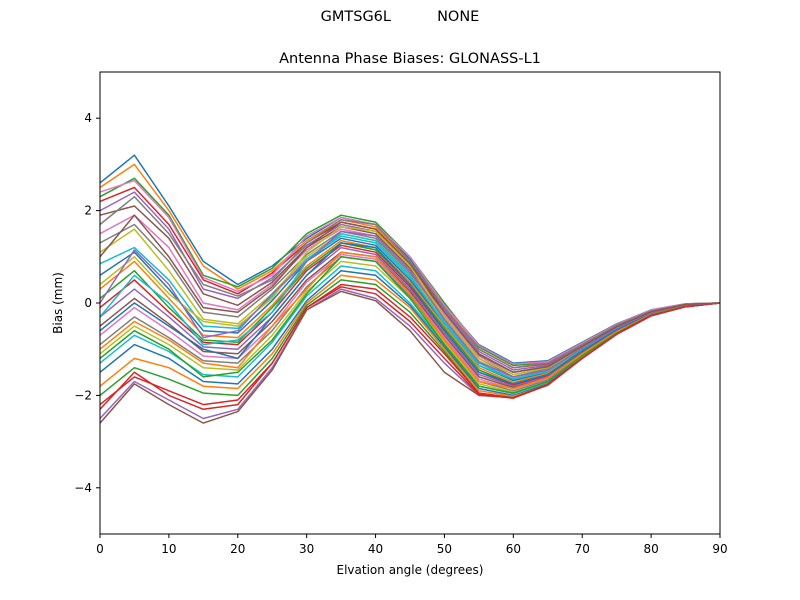 The height and width of the screenshot is (600, 800). Describe the element at coordinates (168, 549) in the screenshot. I see `x-tick-label: 10` at that location.